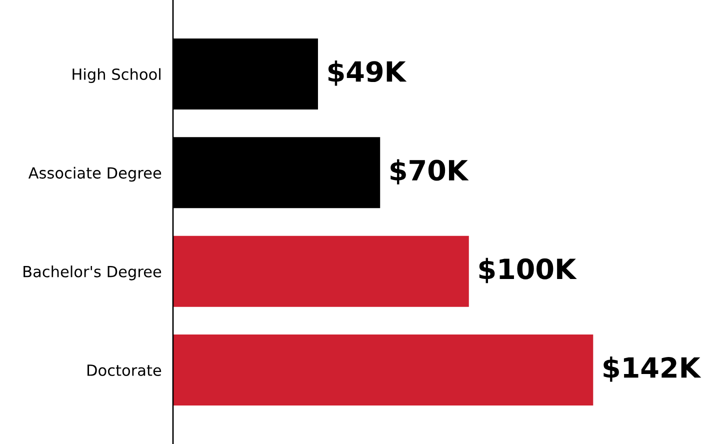  I want to click on data-label: $142K, so click(653, 369).